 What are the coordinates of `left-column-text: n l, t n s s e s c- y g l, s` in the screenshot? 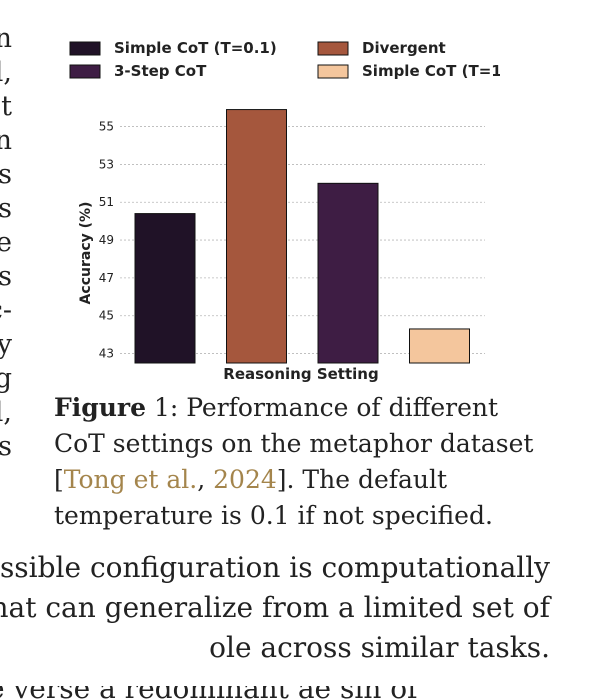 It's located at (6, 243).